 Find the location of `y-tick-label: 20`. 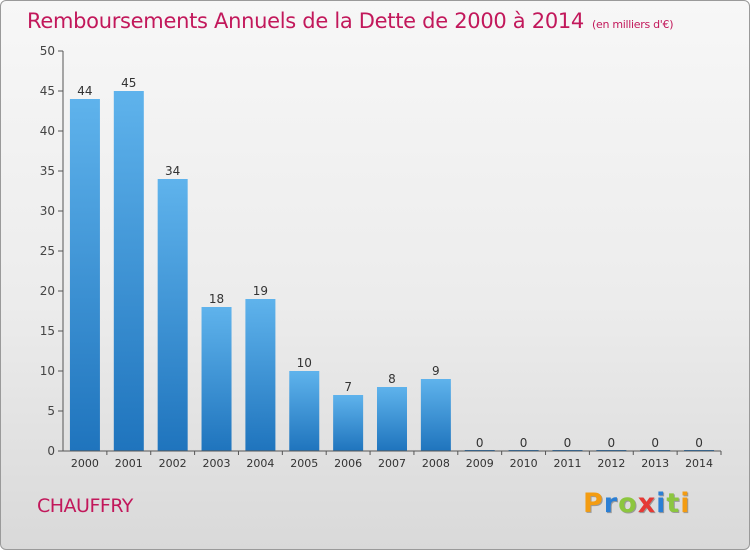

y-tick-label: 20 is located at coordinates (47, 291).